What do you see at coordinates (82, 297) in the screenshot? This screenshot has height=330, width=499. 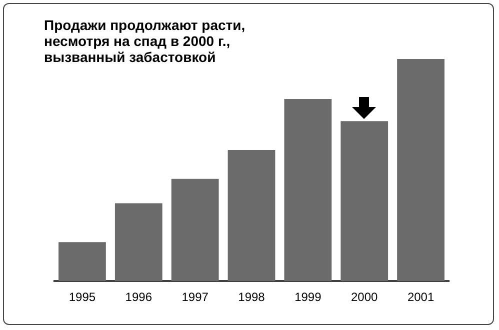 I see `x-tick-label: 1995` at bounding box center [82, 297].